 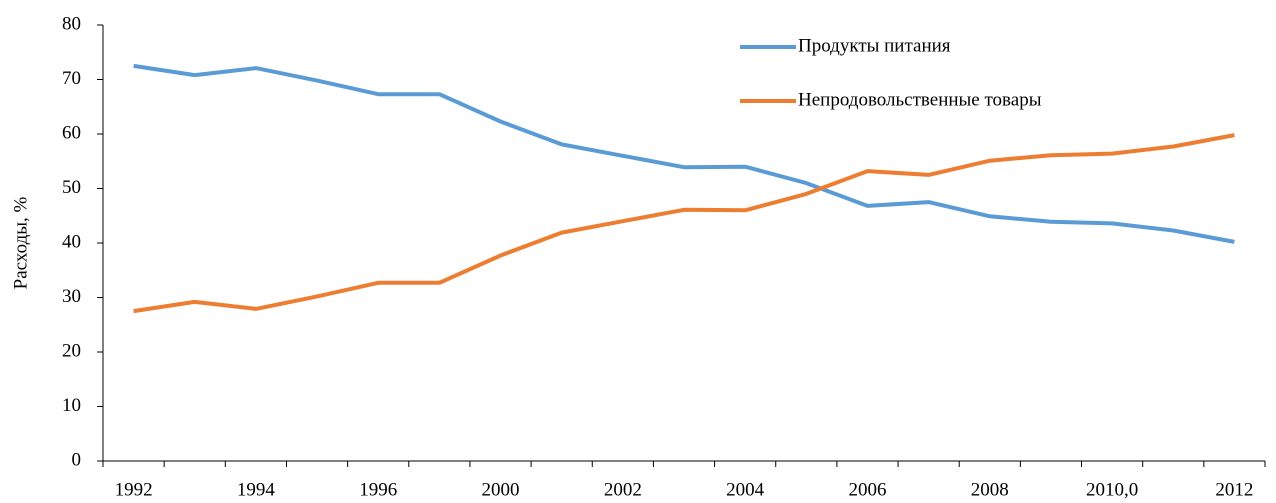 What do you see at coordinates (71, 241) in the screenshot?
I see `y-tick-label: 40` at bounding box center [71, 241].